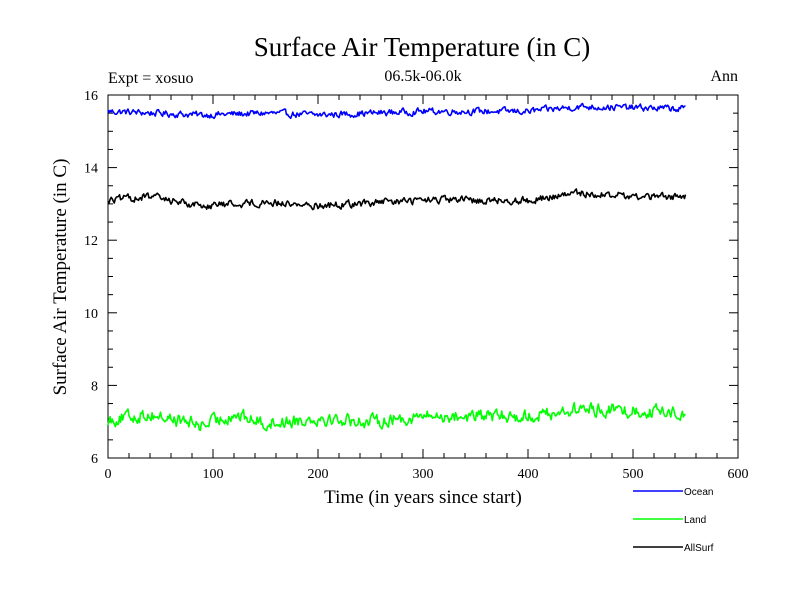  Describe the element at coordinates (94, 386) in the screenshot. I see `y-tick-label: 8` at that location.